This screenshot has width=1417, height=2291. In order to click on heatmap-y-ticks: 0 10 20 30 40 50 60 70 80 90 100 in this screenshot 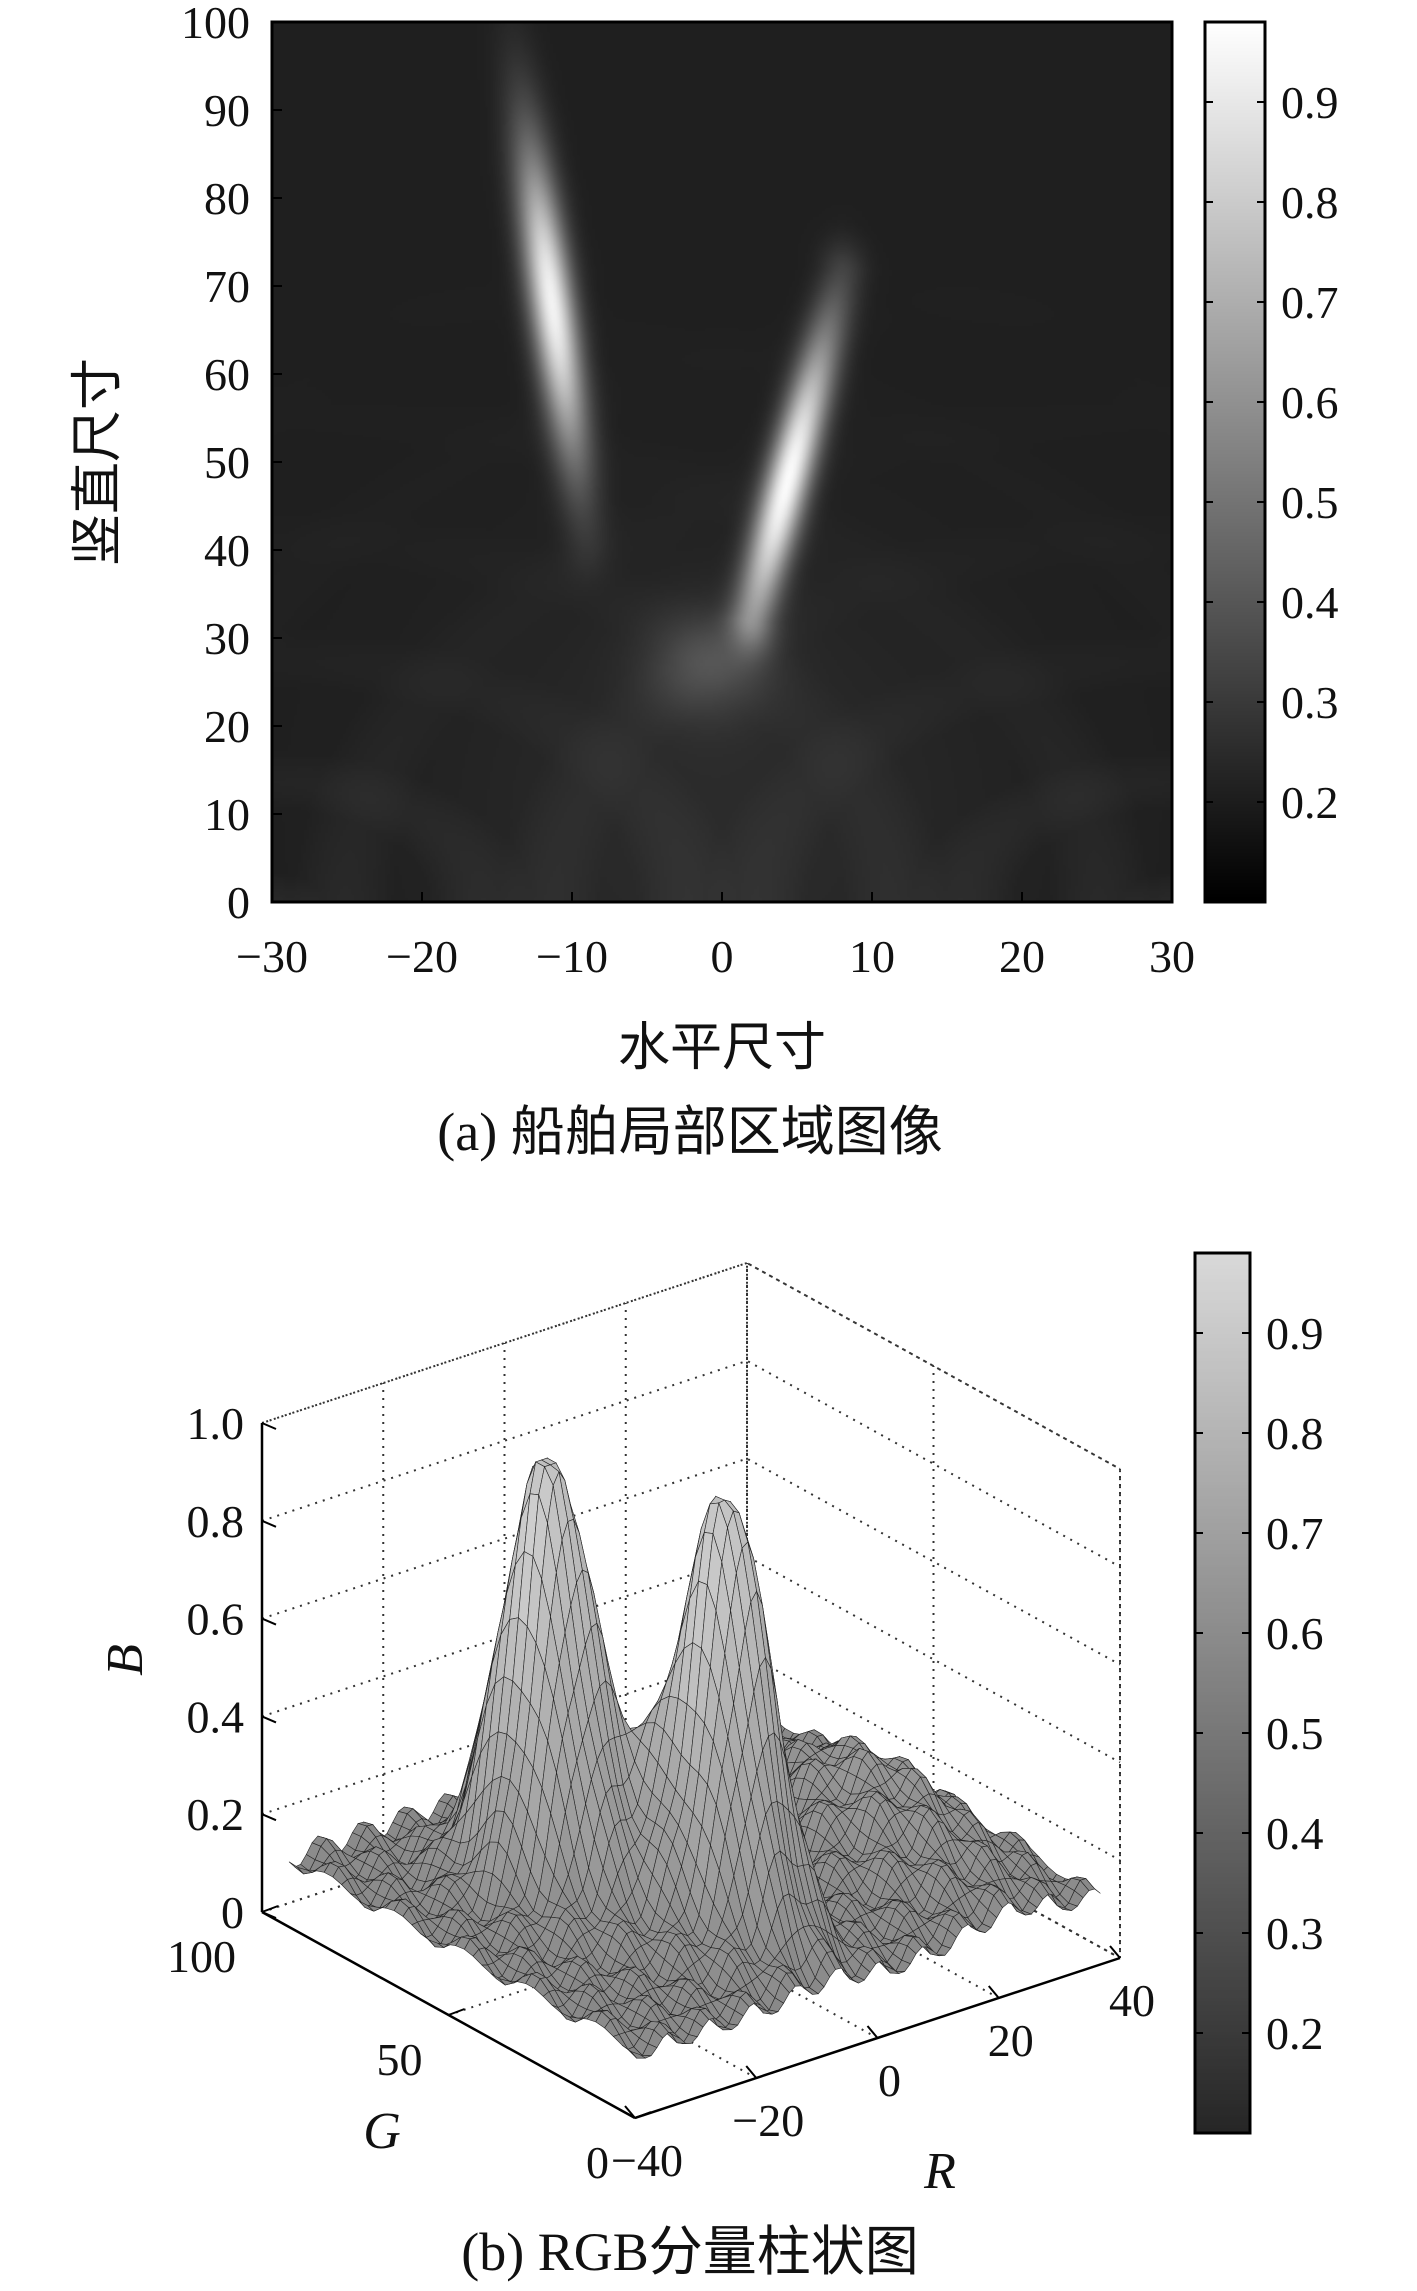, I will do `click(231, 464)`.